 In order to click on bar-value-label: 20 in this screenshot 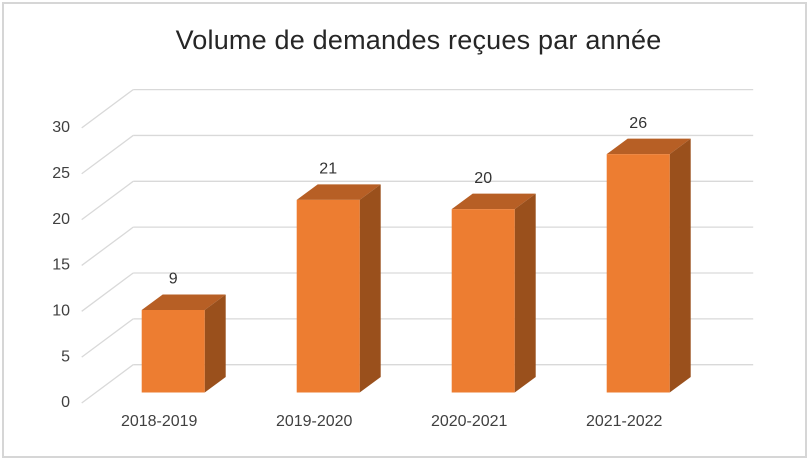, I will do `click(483, 178)`.